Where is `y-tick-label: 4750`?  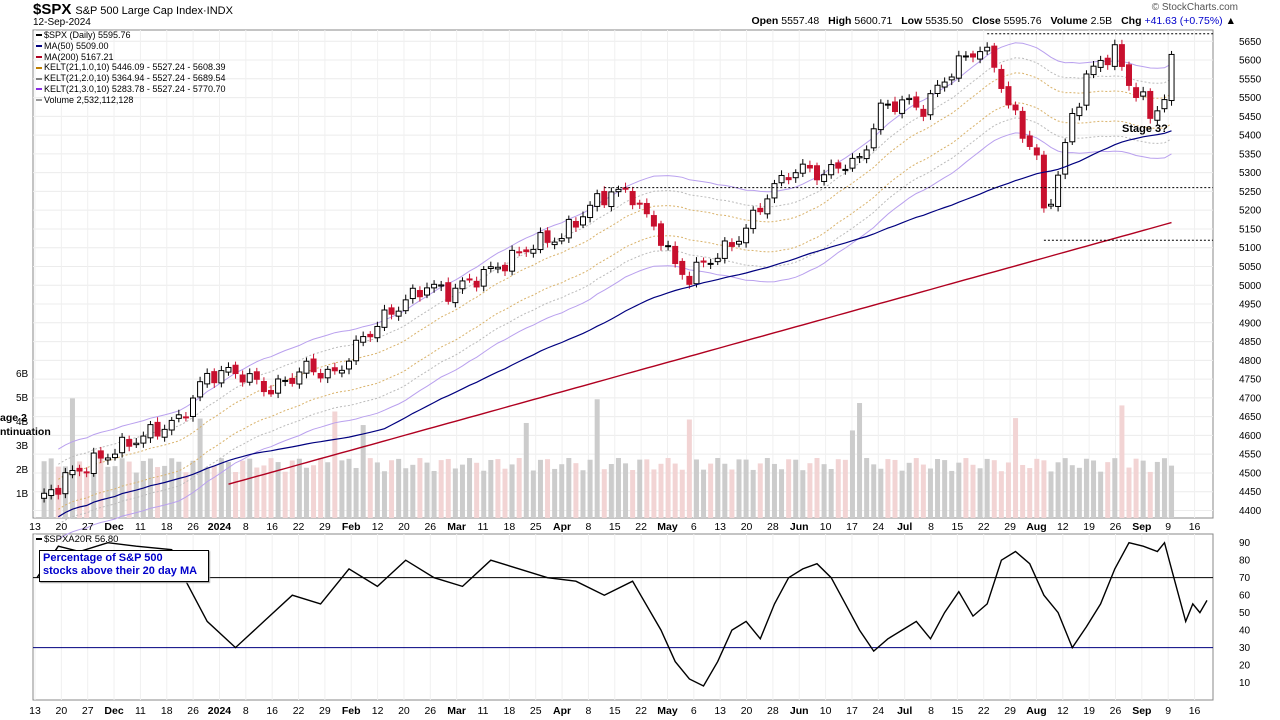 y-tick-label: 4750 is located at coordinates (1250, 380).